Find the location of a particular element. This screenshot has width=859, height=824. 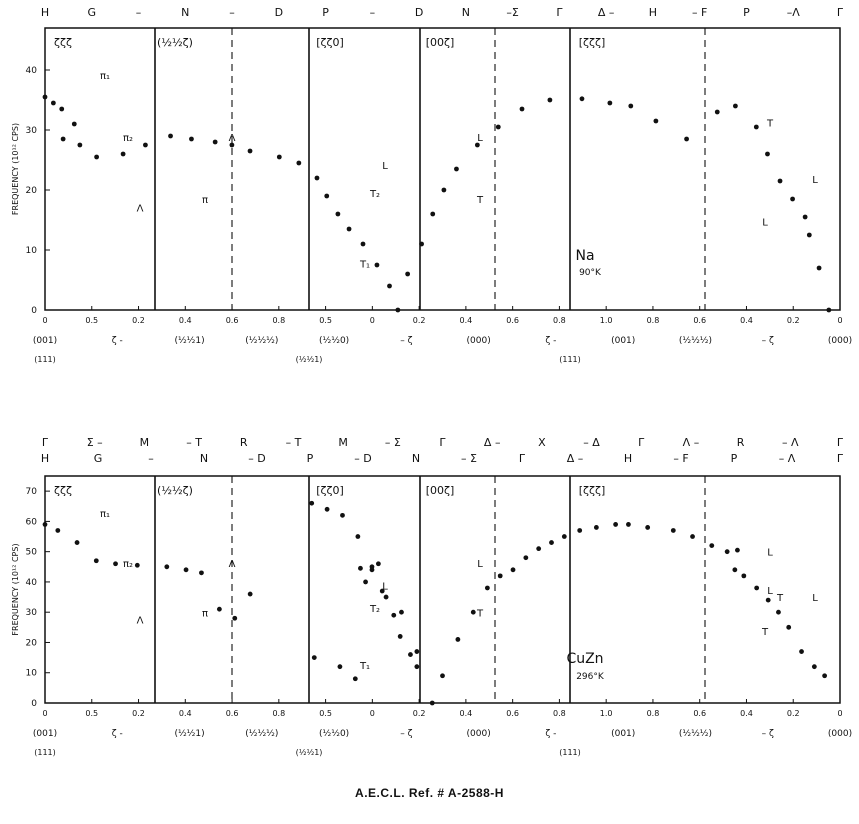

branch-label: Λ is located at coordinates (232, 138).